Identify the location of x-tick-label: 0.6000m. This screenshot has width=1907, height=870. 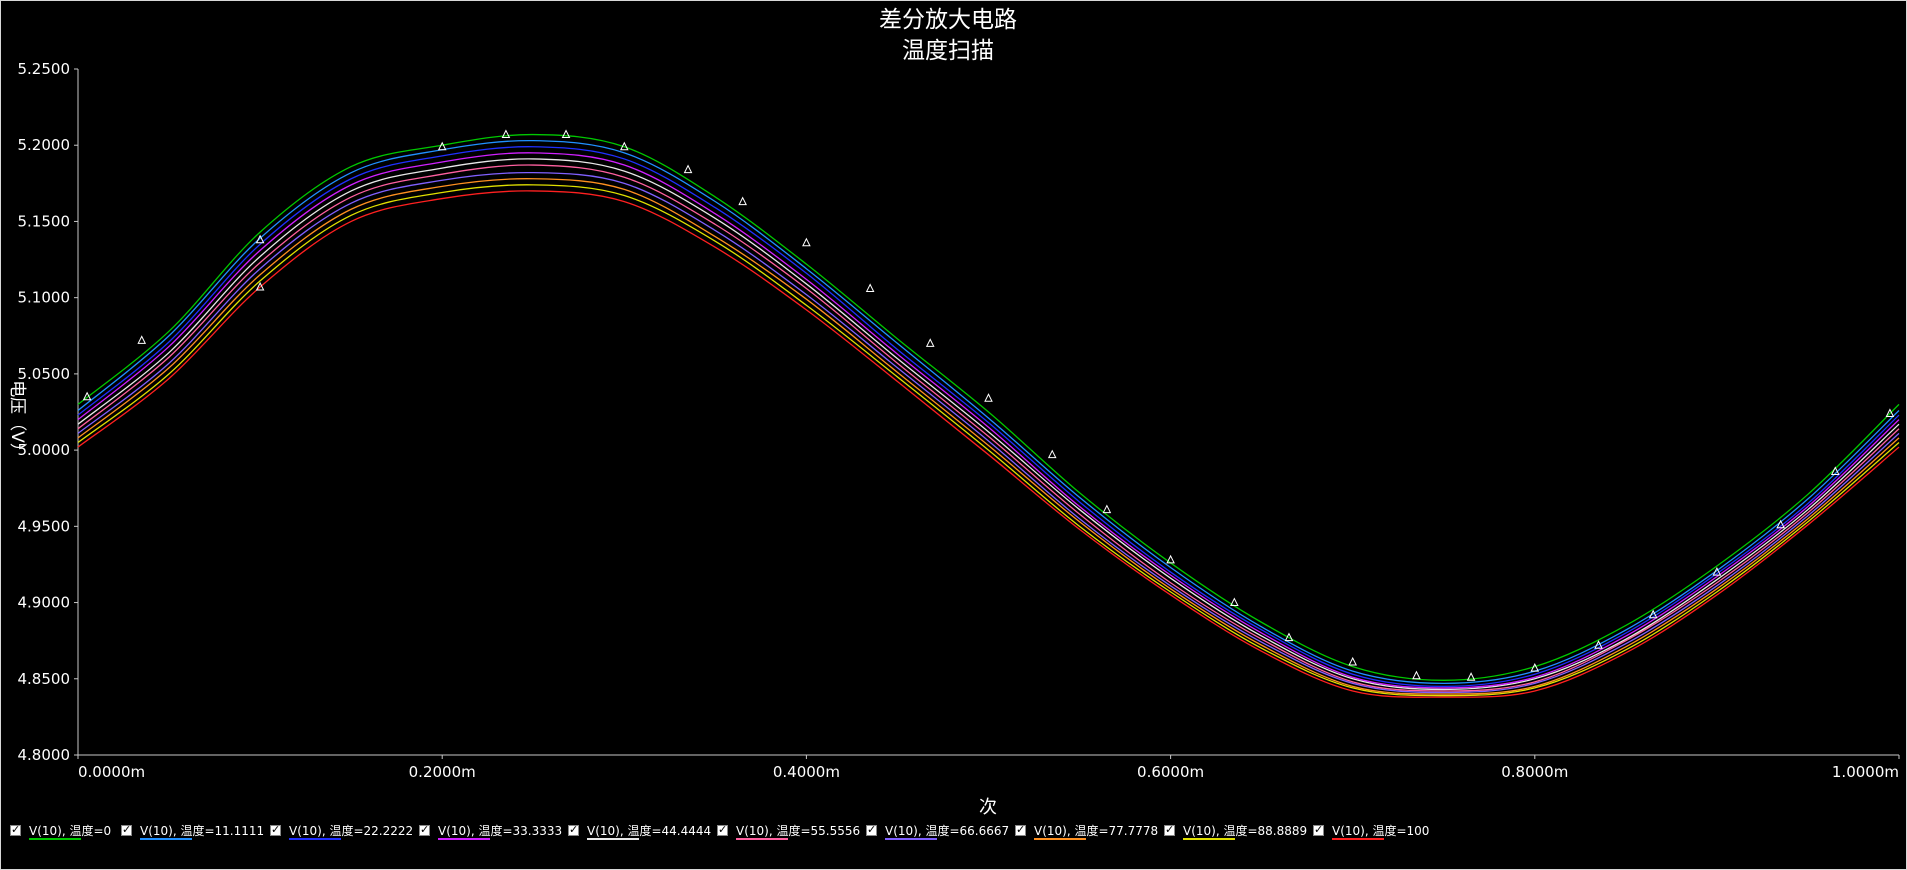
(1170, 772).